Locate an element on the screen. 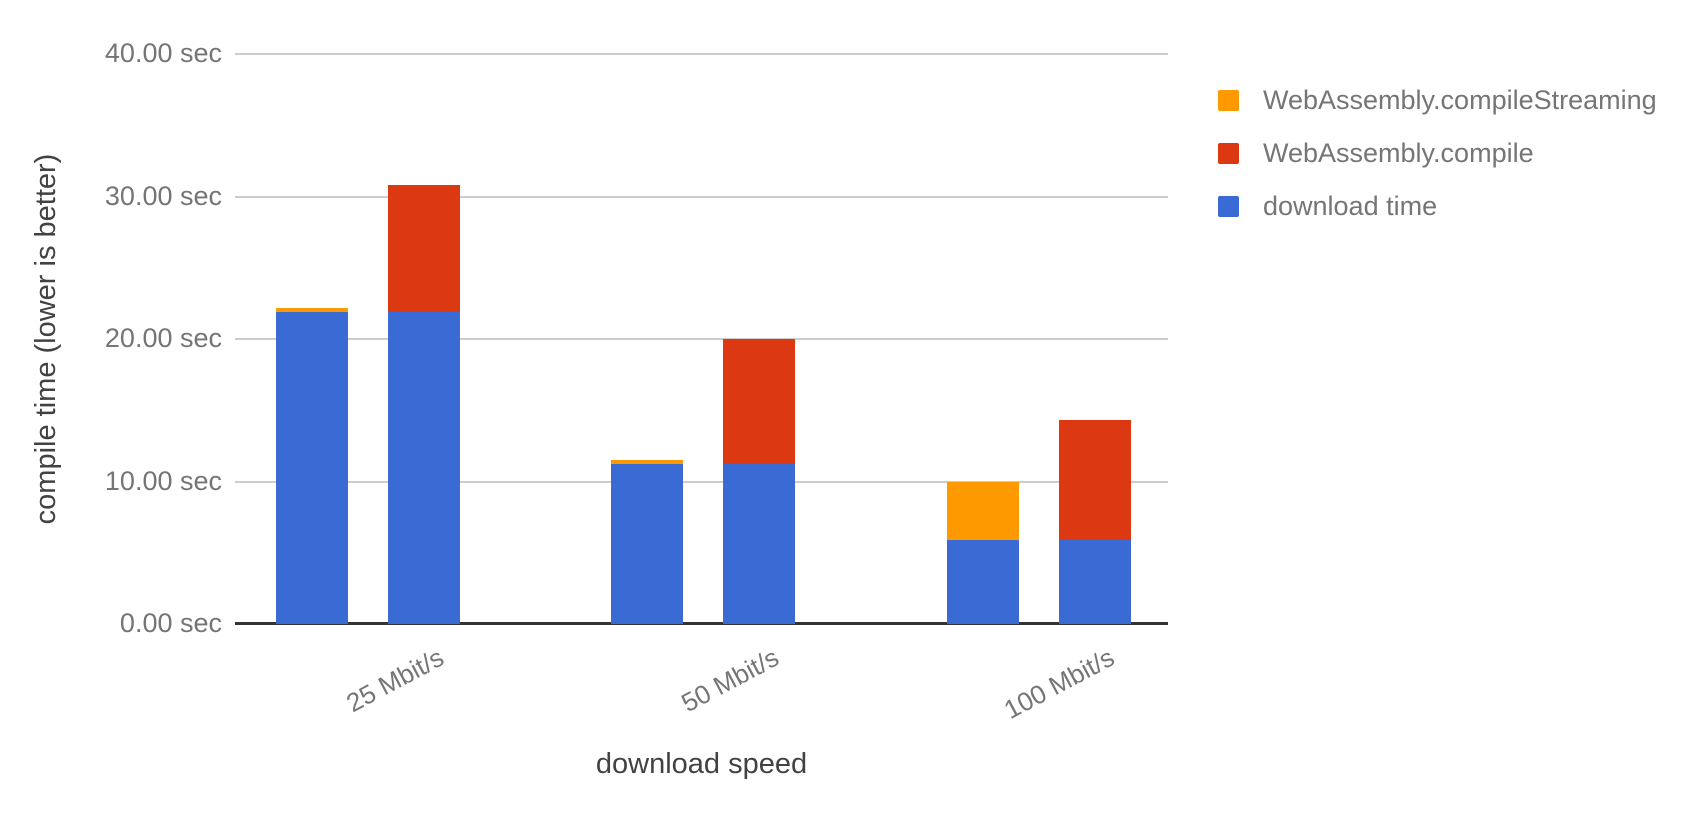  y-tick-label: 20.00 sec is located at coordinates (163, 338).